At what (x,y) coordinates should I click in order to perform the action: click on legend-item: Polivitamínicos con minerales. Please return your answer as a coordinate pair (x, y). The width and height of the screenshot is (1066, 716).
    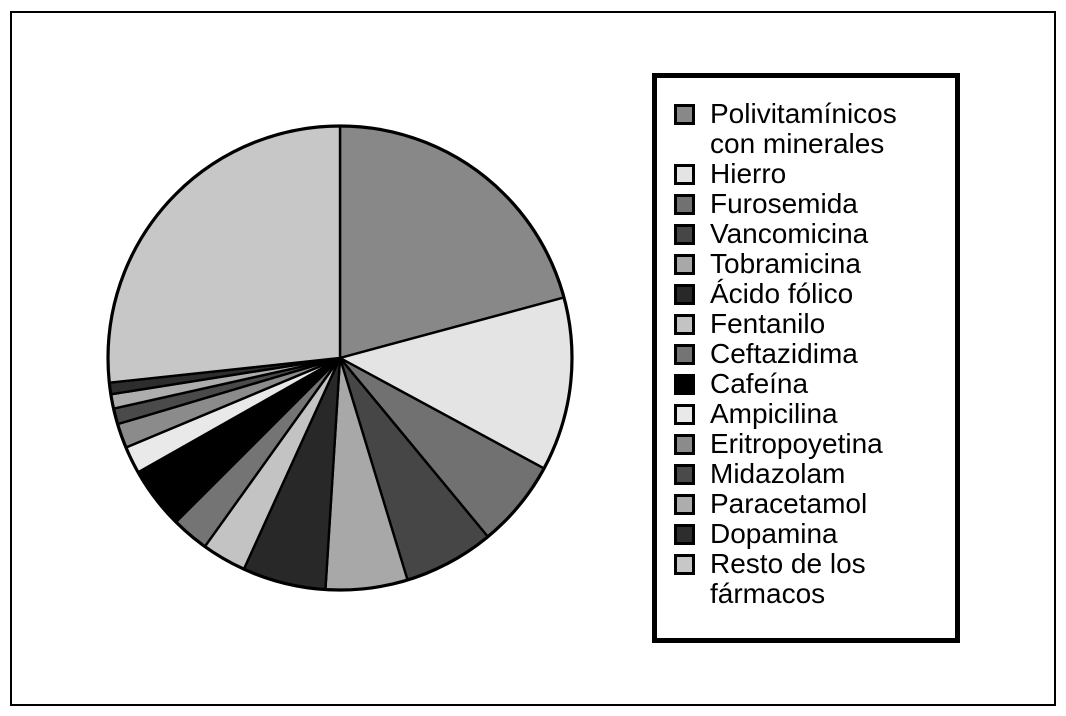
    Looking at the image, I should click on (810, 129).